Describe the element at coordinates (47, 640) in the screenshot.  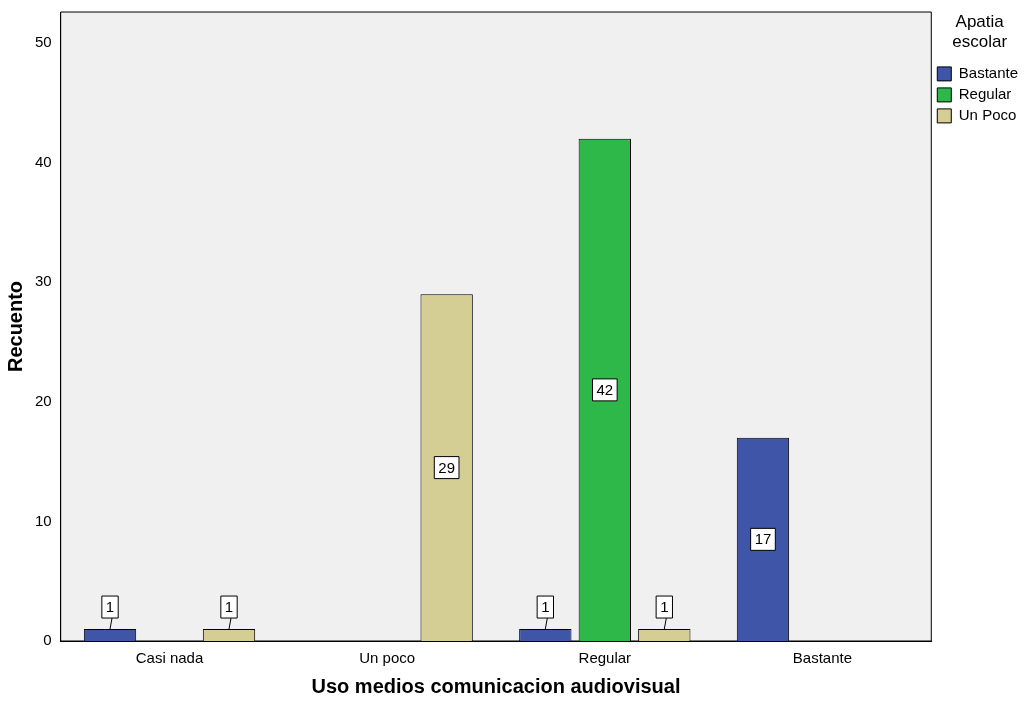
I see `y-tick-label: 0` at that location.